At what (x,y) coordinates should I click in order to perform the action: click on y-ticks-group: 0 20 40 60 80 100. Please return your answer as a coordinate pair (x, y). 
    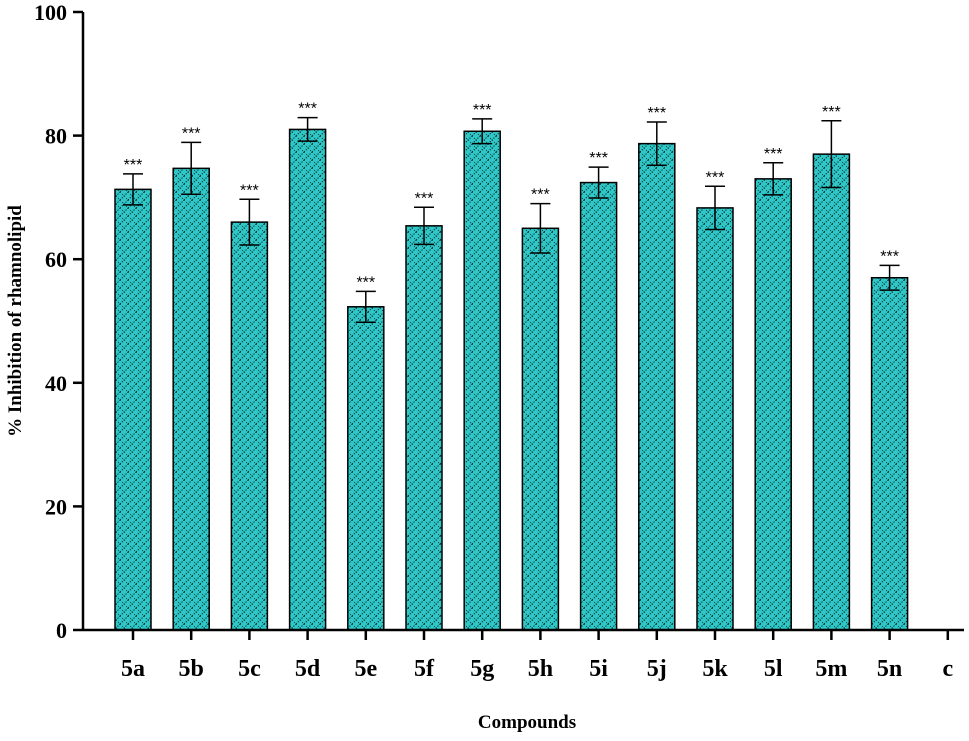
    Looking at the image, I should click on (58, 321).